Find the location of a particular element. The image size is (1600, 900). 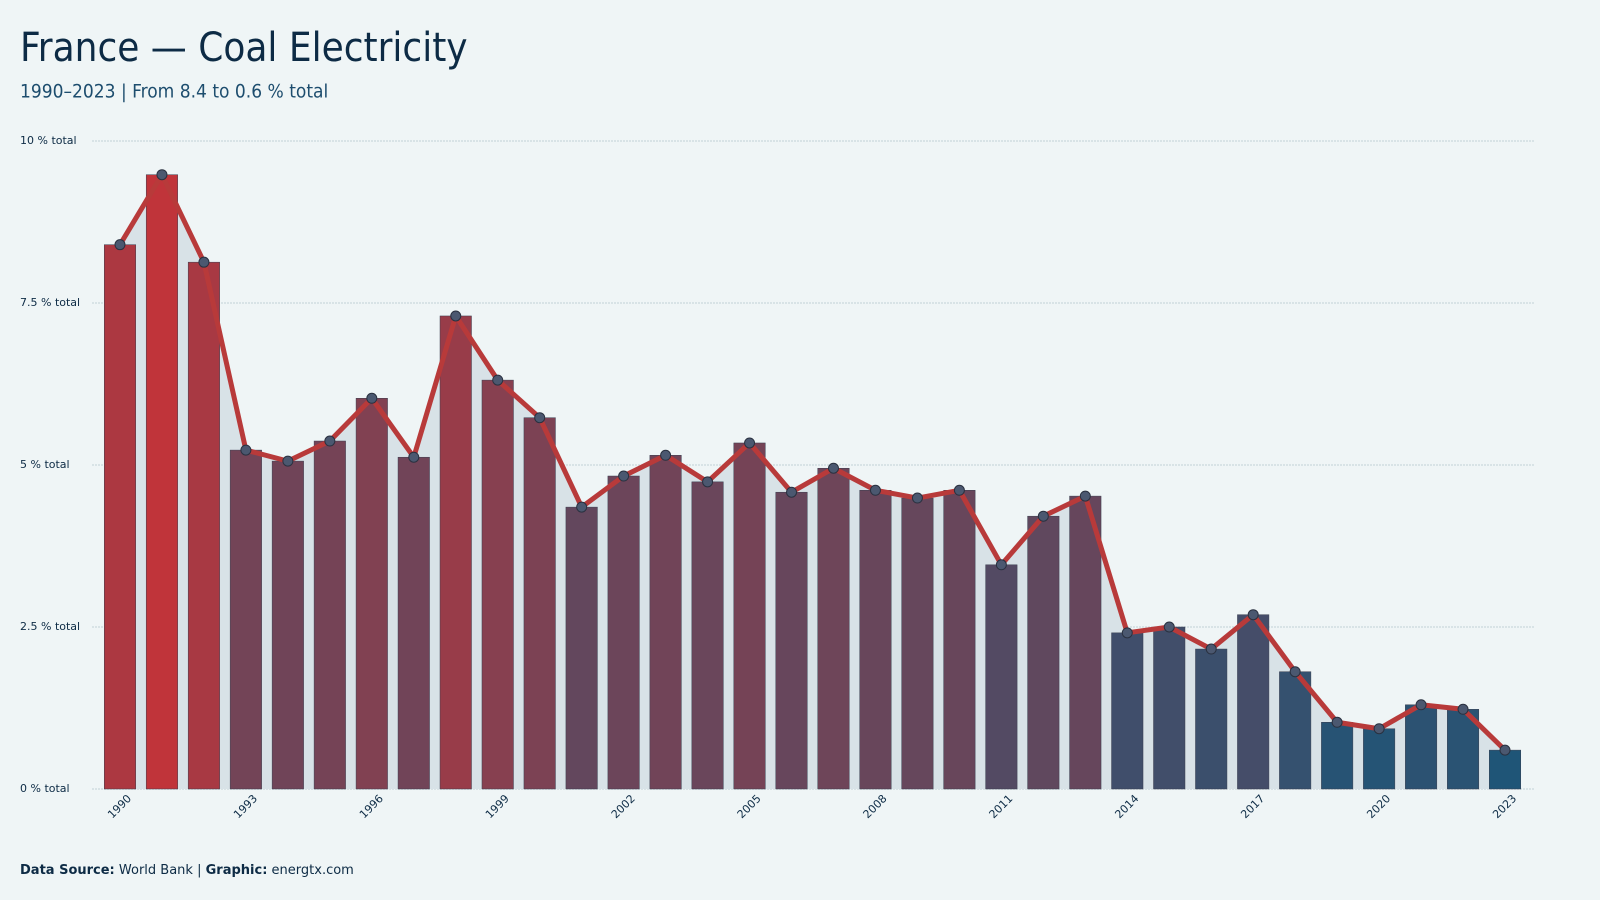

chart-subtitle: 1990–2023 | From 8.4 to 0.6 % total is located at coordinates (174, 92).